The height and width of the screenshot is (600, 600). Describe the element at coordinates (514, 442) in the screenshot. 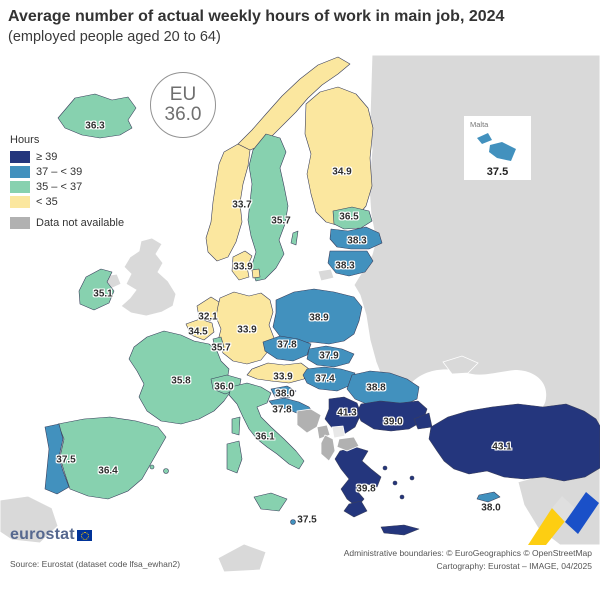

I see `country-shape-turkey` at that location.